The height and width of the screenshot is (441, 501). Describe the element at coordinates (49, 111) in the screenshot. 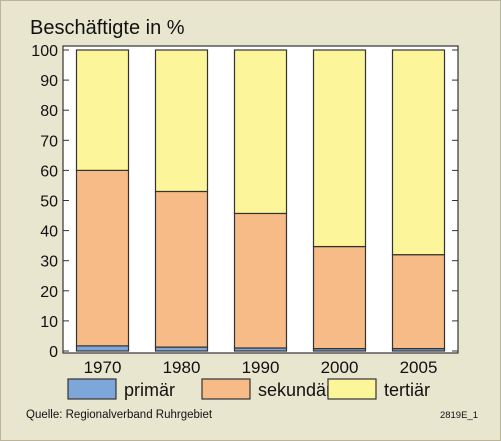

I see `y-tick-label: 80` at that location.